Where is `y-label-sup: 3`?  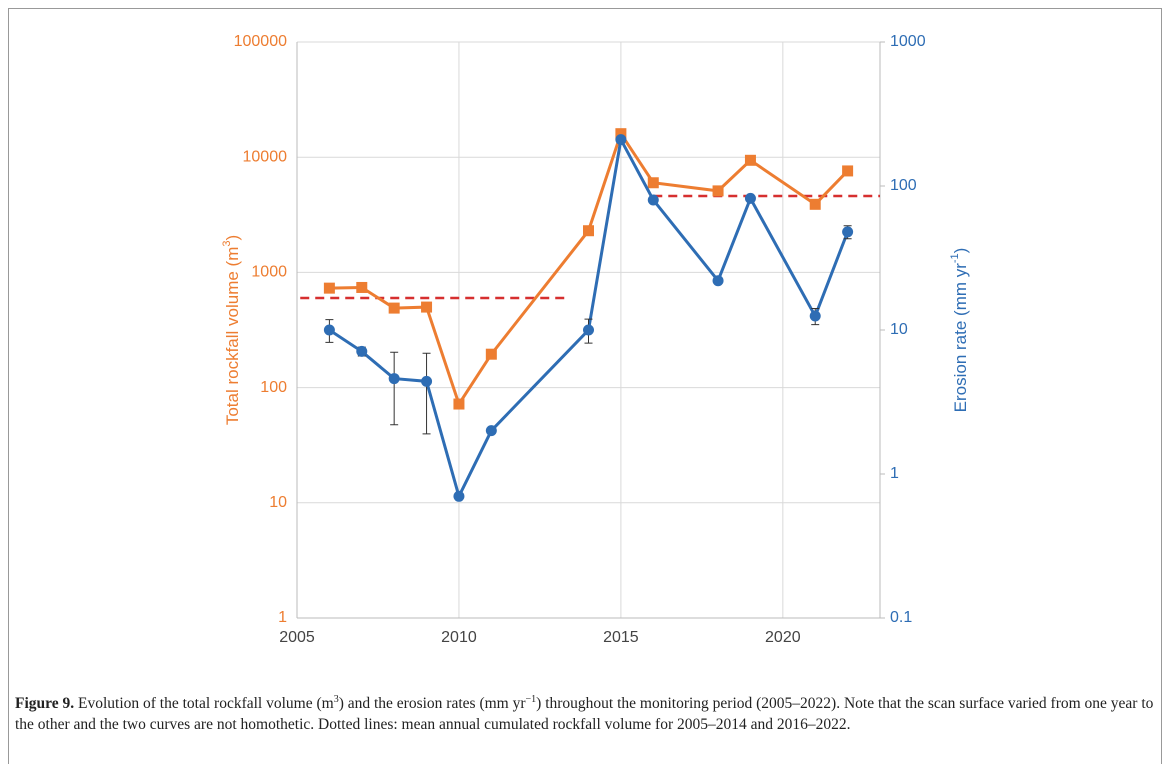
y-label-sup: 3 is located at coordinates (227, 243).